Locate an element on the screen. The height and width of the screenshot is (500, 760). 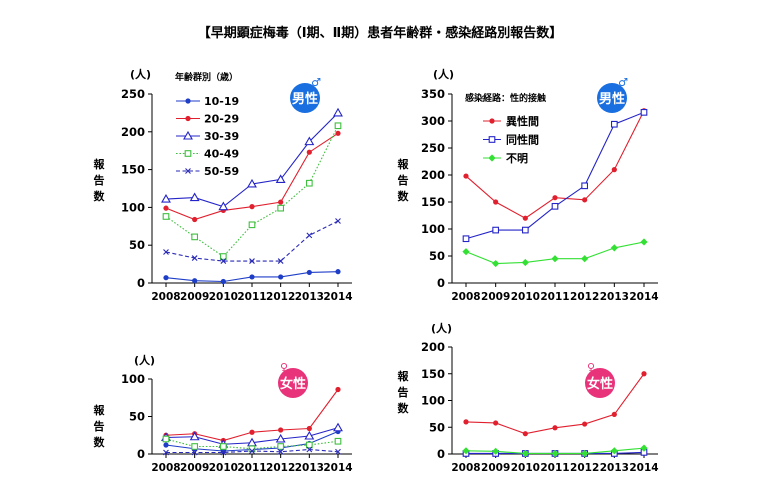
legend-title: 年齢群別（歳） is located at coordinates (206, 77).